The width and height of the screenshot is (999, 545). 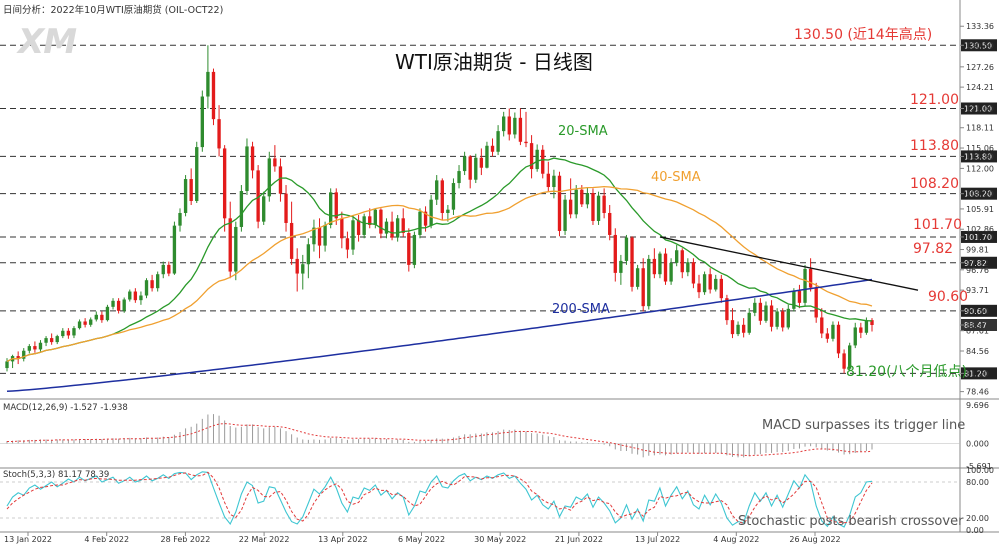 I want to click on time-tick-label: 22 Mar 2022, so click(x=264, y=539).